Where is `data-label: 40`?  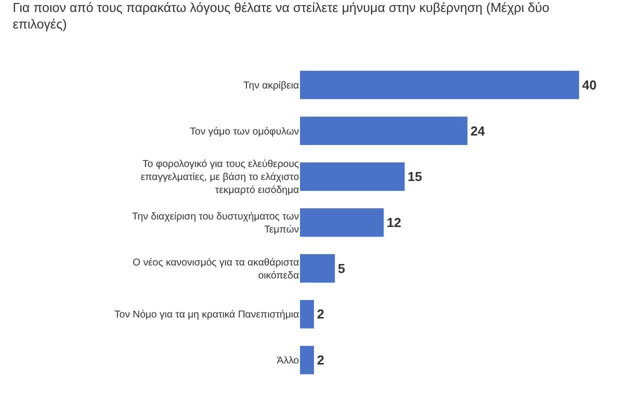 data-label: 40 is located at coordinates (589, 84).